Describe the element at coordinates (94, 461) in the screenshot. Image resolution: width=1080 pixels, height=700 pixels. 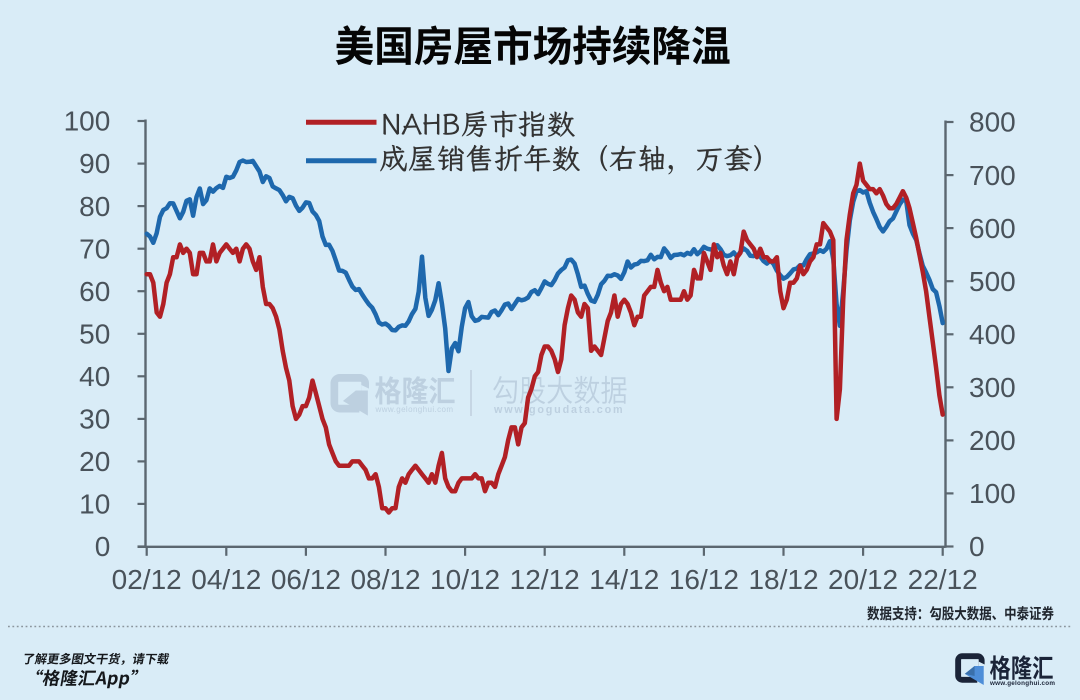
I see `svg-text: 20` at that location.